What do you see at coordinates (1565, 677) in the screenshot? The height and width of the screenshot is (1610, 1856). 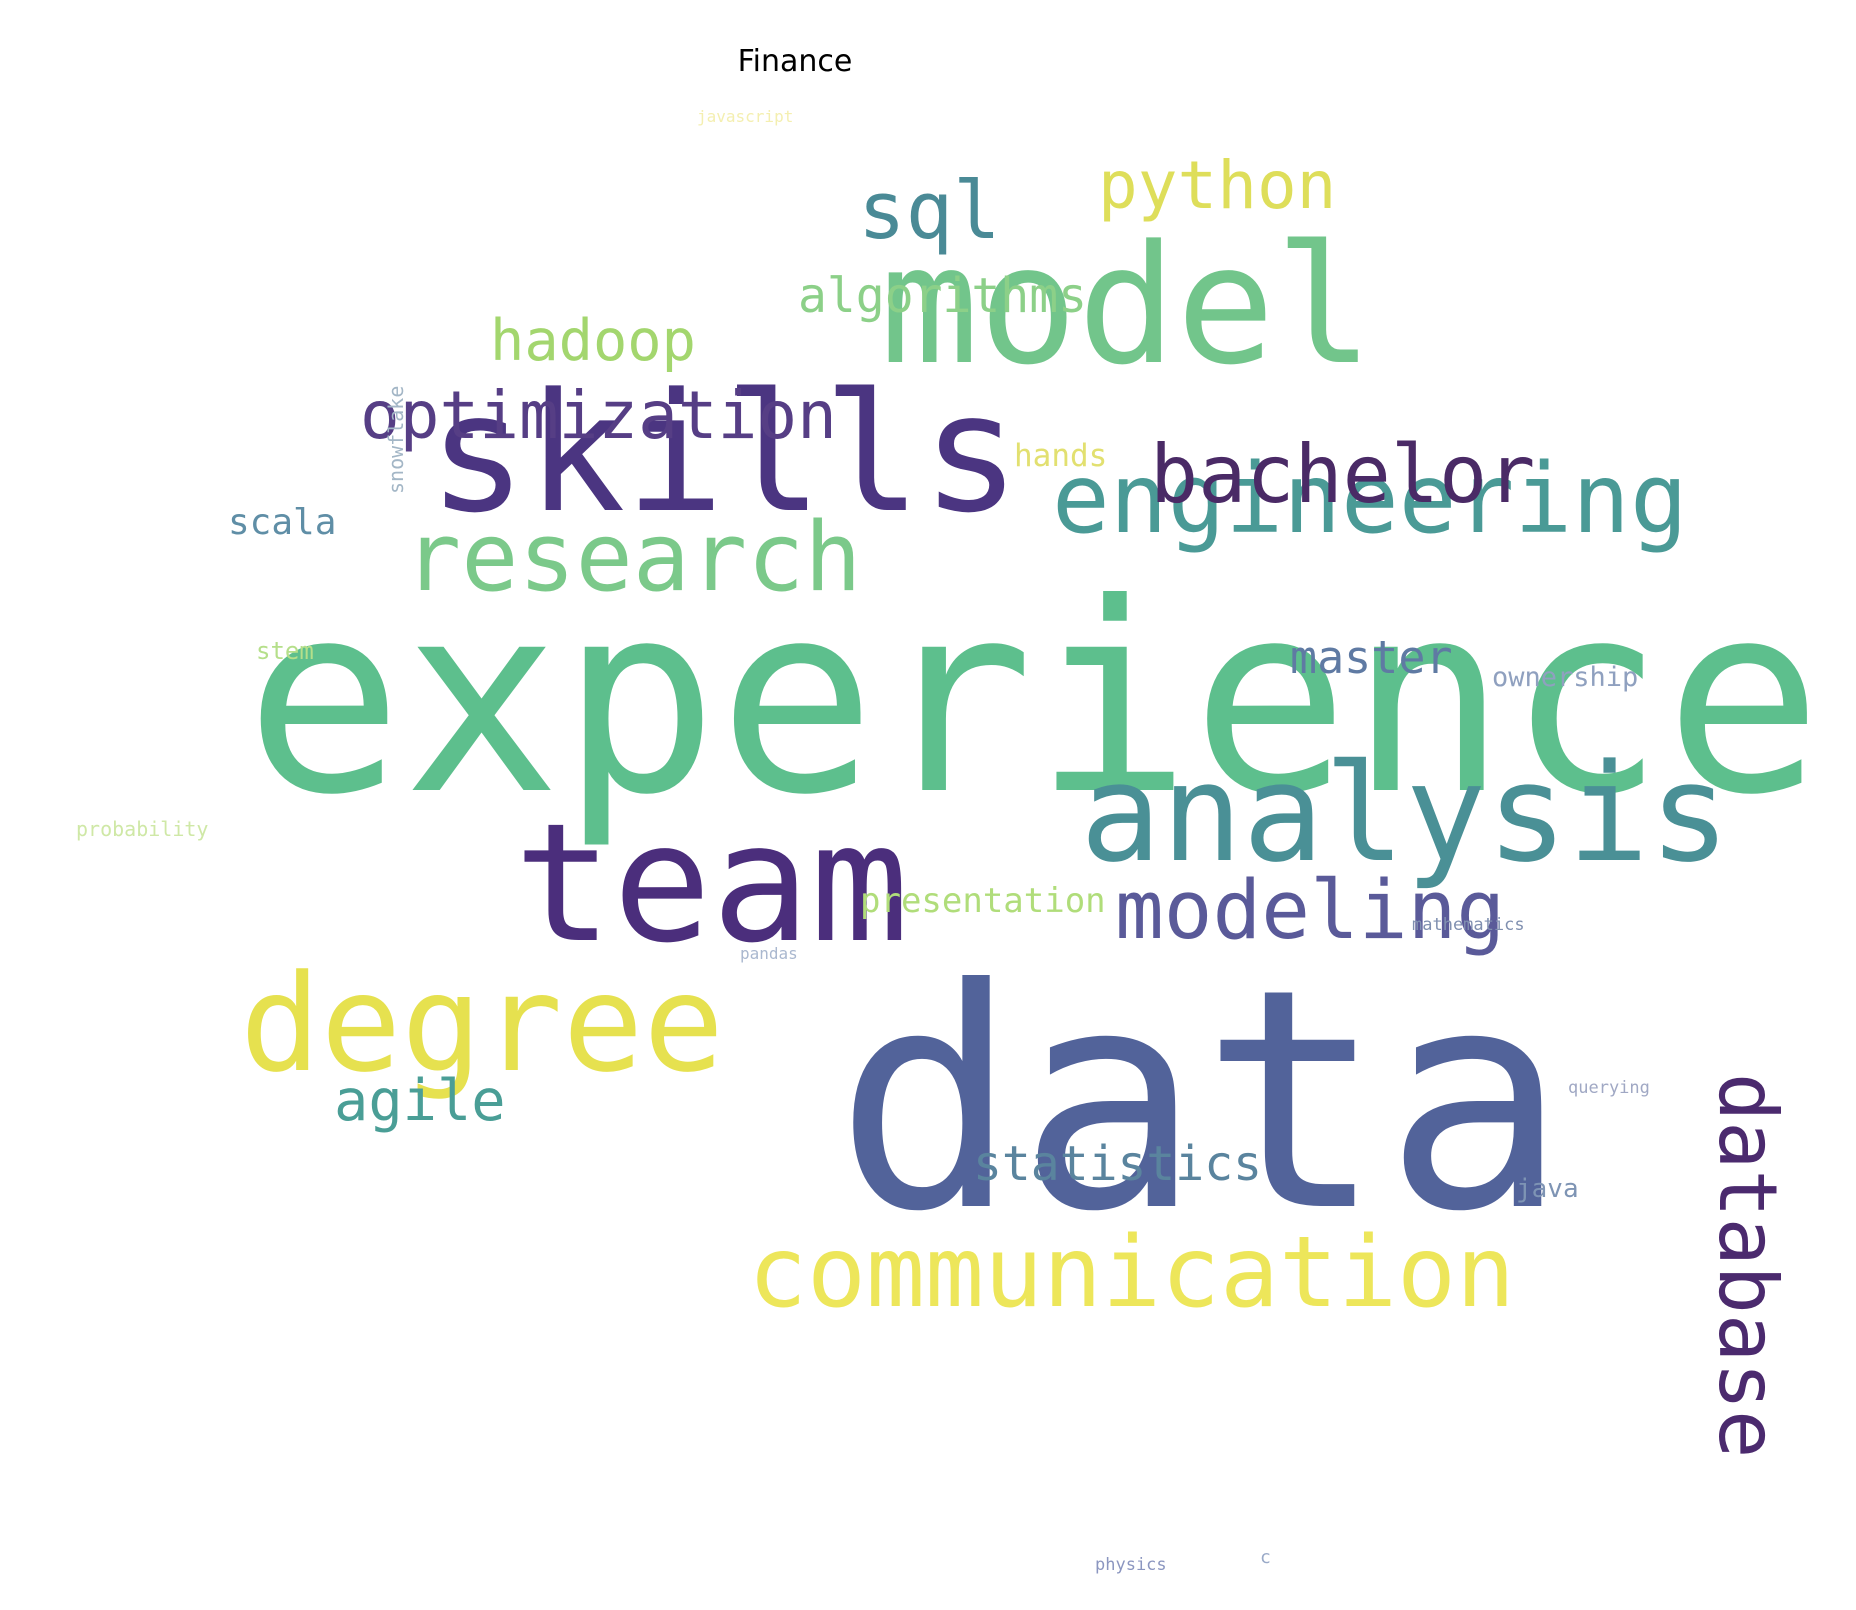 I see `word-ownership: ownership` at bounding box center [1565, 677].